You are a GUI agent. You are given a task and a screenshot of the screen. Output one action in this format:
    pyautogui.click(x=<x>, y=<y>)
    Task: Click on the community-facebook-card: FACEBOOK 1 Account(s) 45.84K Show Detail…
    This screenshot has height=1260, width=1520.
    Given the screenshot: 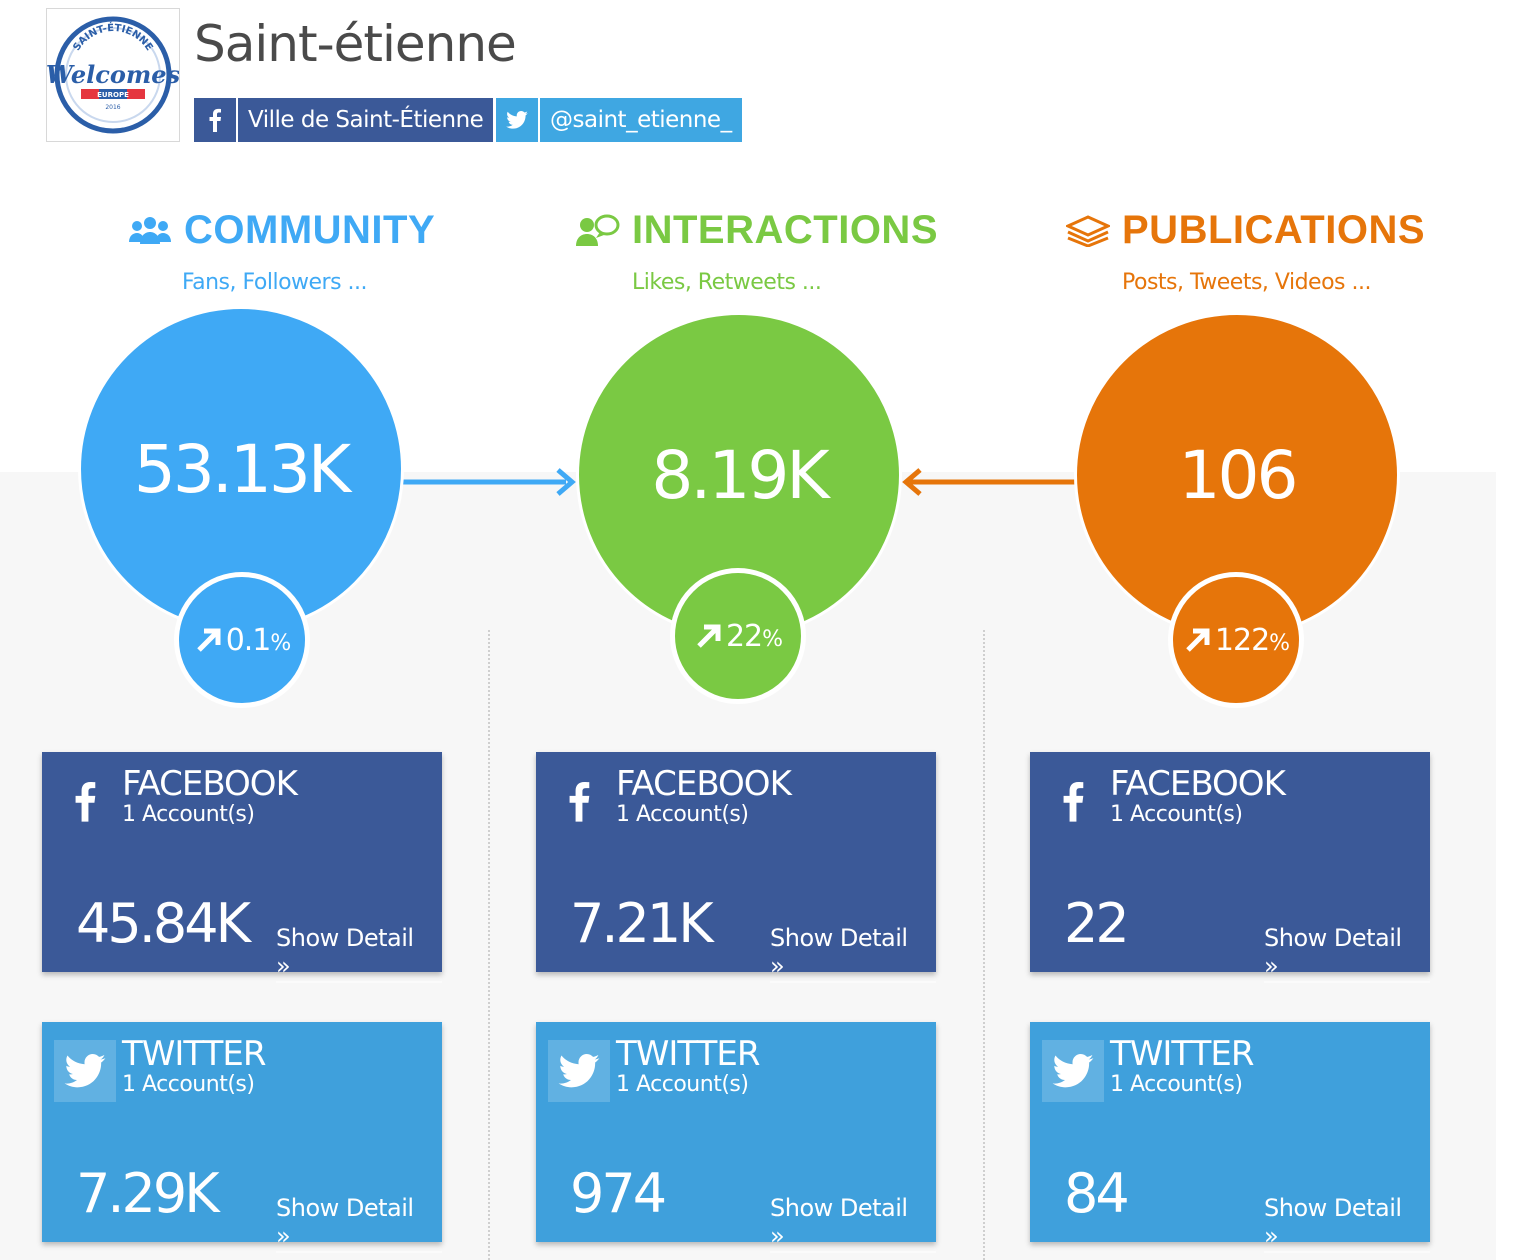 What is the action you would take?
    pyautogui.click(x=242, y=867)
    